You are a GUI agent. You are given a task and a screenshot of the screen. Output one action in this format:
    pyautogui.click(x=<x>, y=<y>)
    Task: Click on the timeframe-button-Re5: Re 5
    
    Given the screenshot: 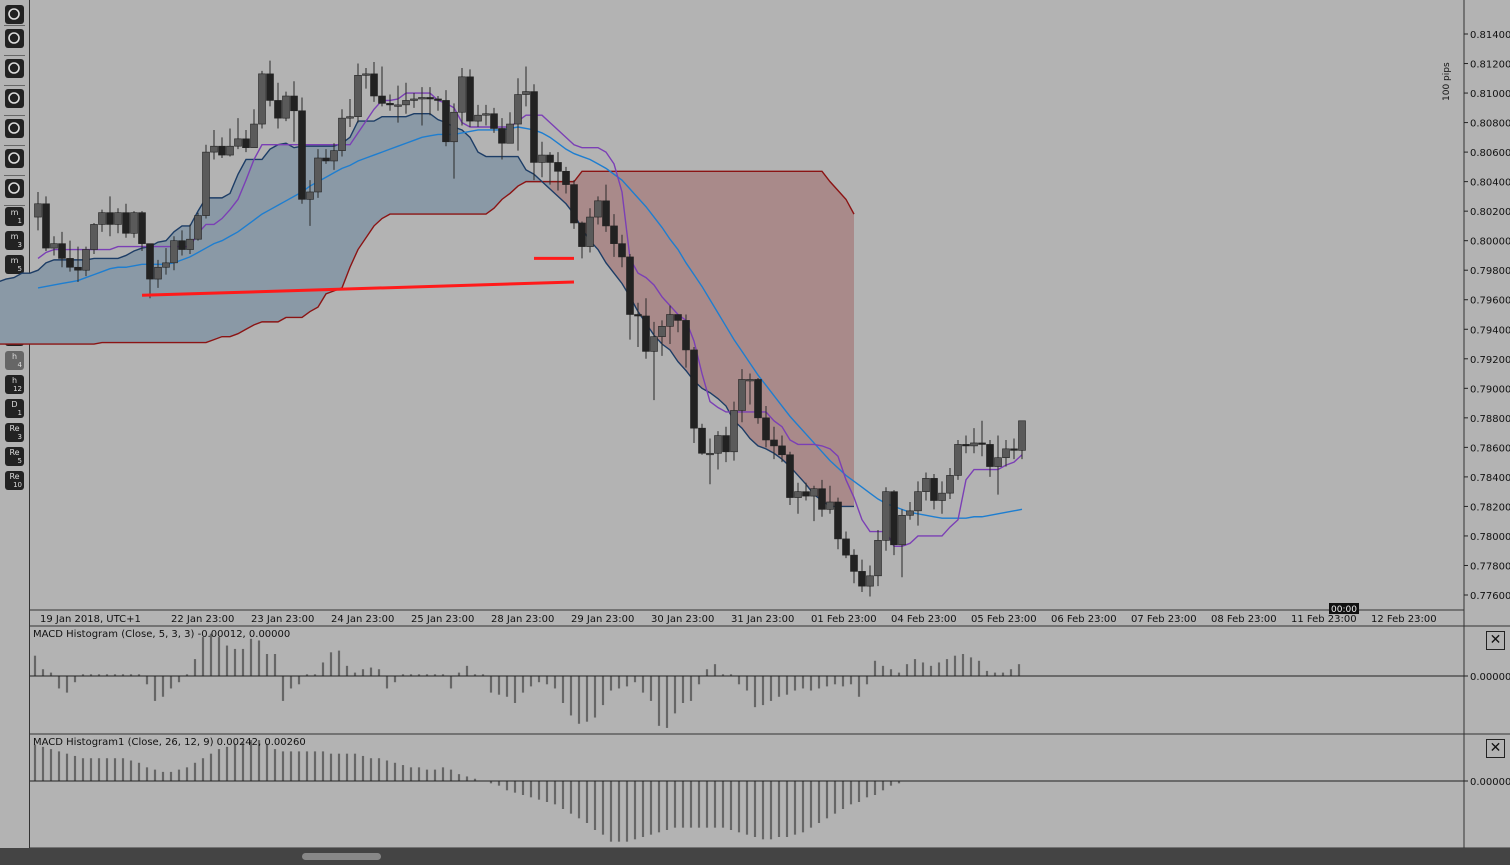 What is the action you would take?
    pyautogui.click(x=14, y=456)
    